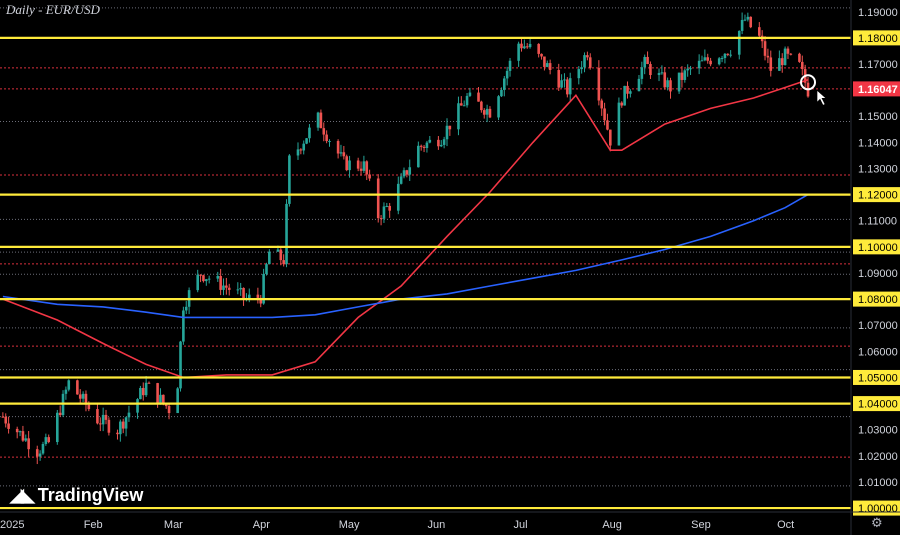 The image size is (900, 535). Describe the element at coordinates (877, 222) in the screenshot. I see `price-tick-label: 1.11000` at that location.